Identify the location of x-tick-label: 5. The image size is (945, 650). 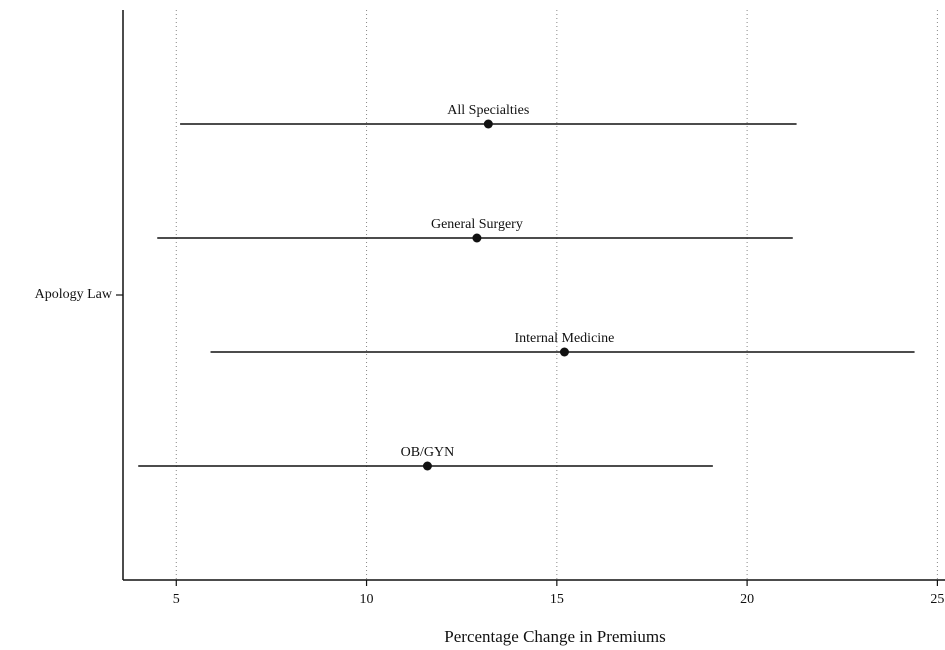
(176, 599).